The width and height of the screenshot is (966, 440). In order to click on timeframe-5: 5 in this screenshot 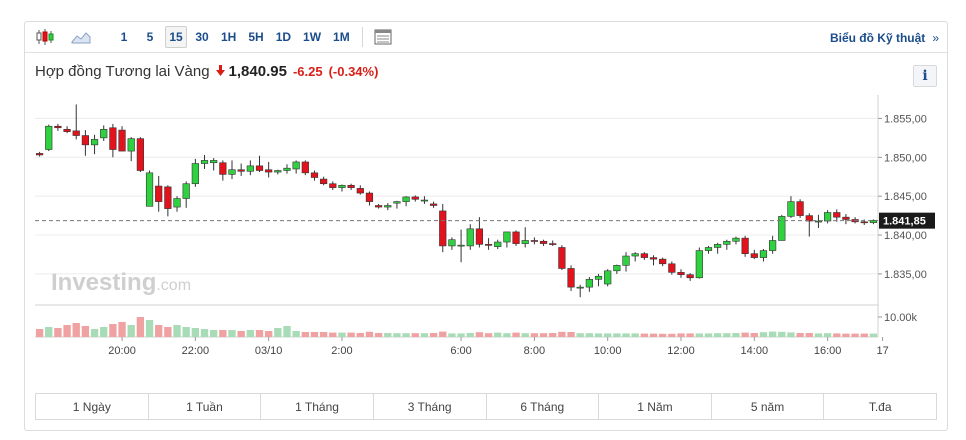, I will do `click(150, 37)`.